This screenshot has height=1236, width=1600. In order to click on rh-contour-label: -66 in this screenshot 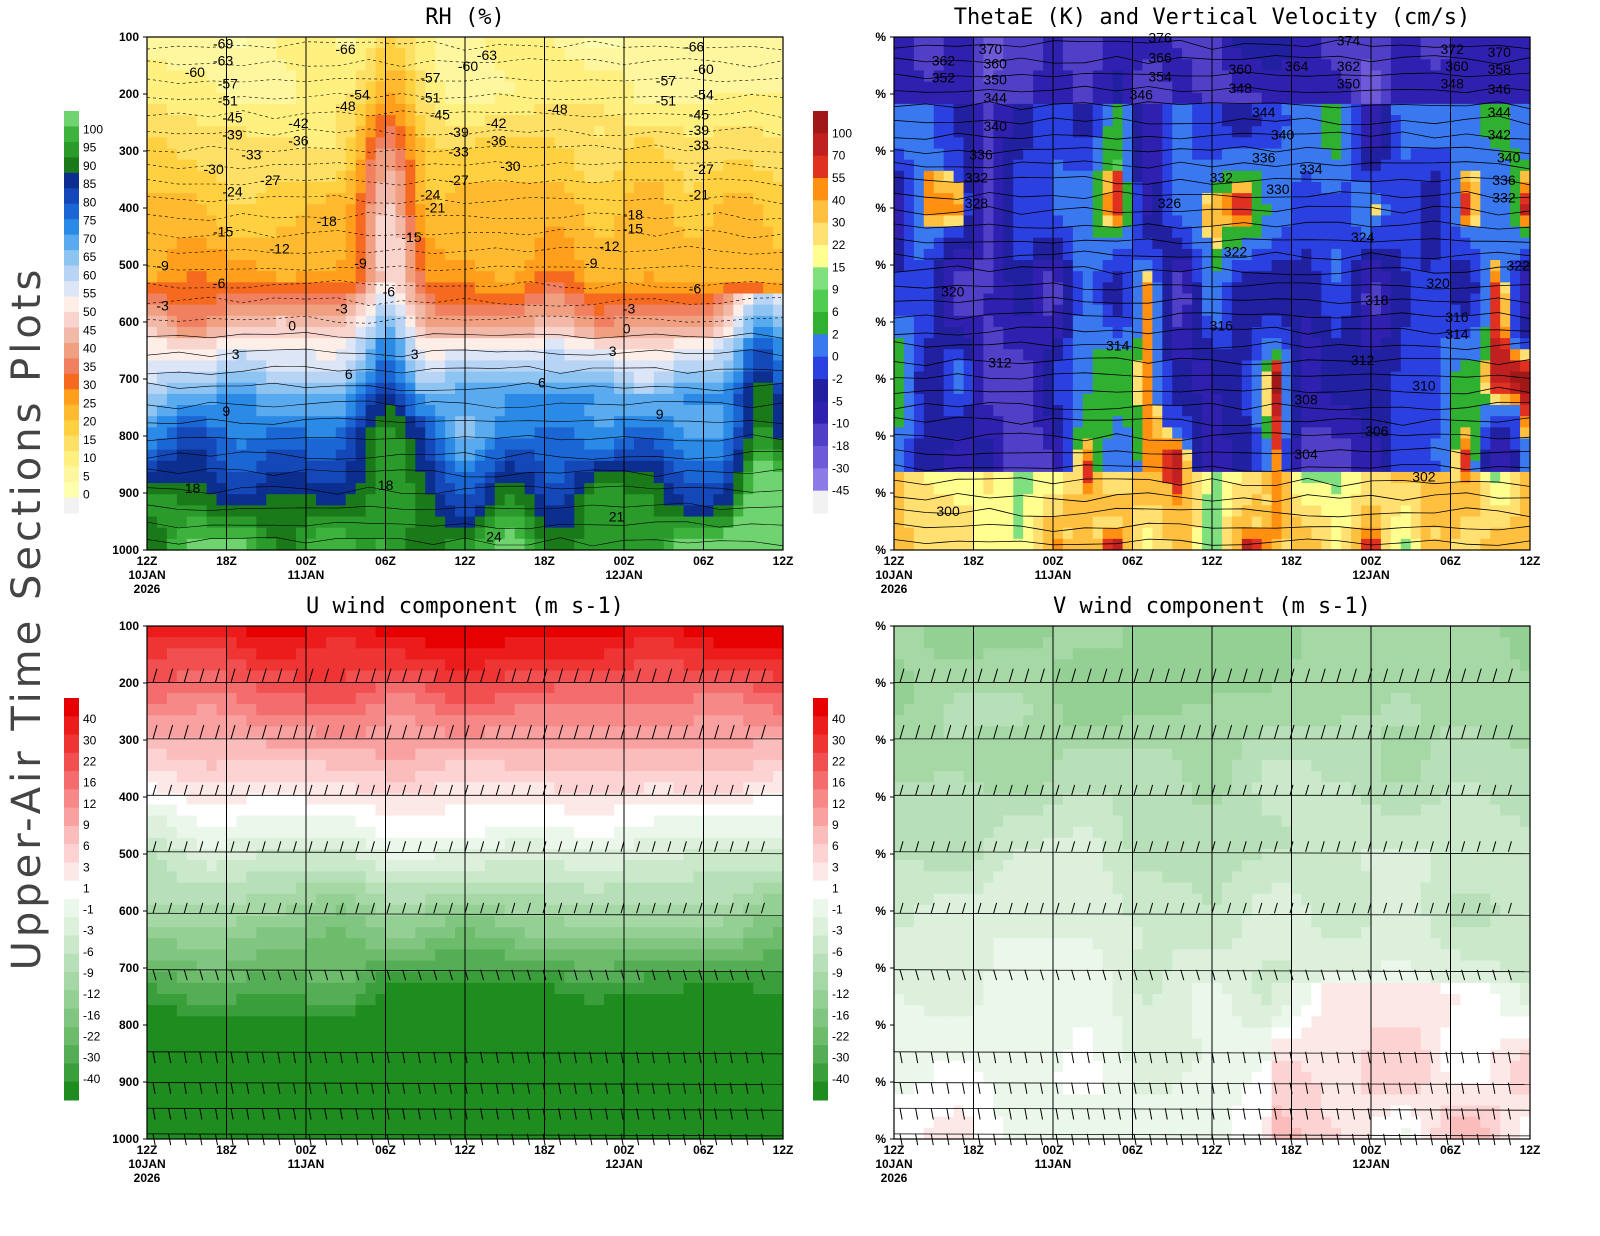, I will do `click(345, 49)`.